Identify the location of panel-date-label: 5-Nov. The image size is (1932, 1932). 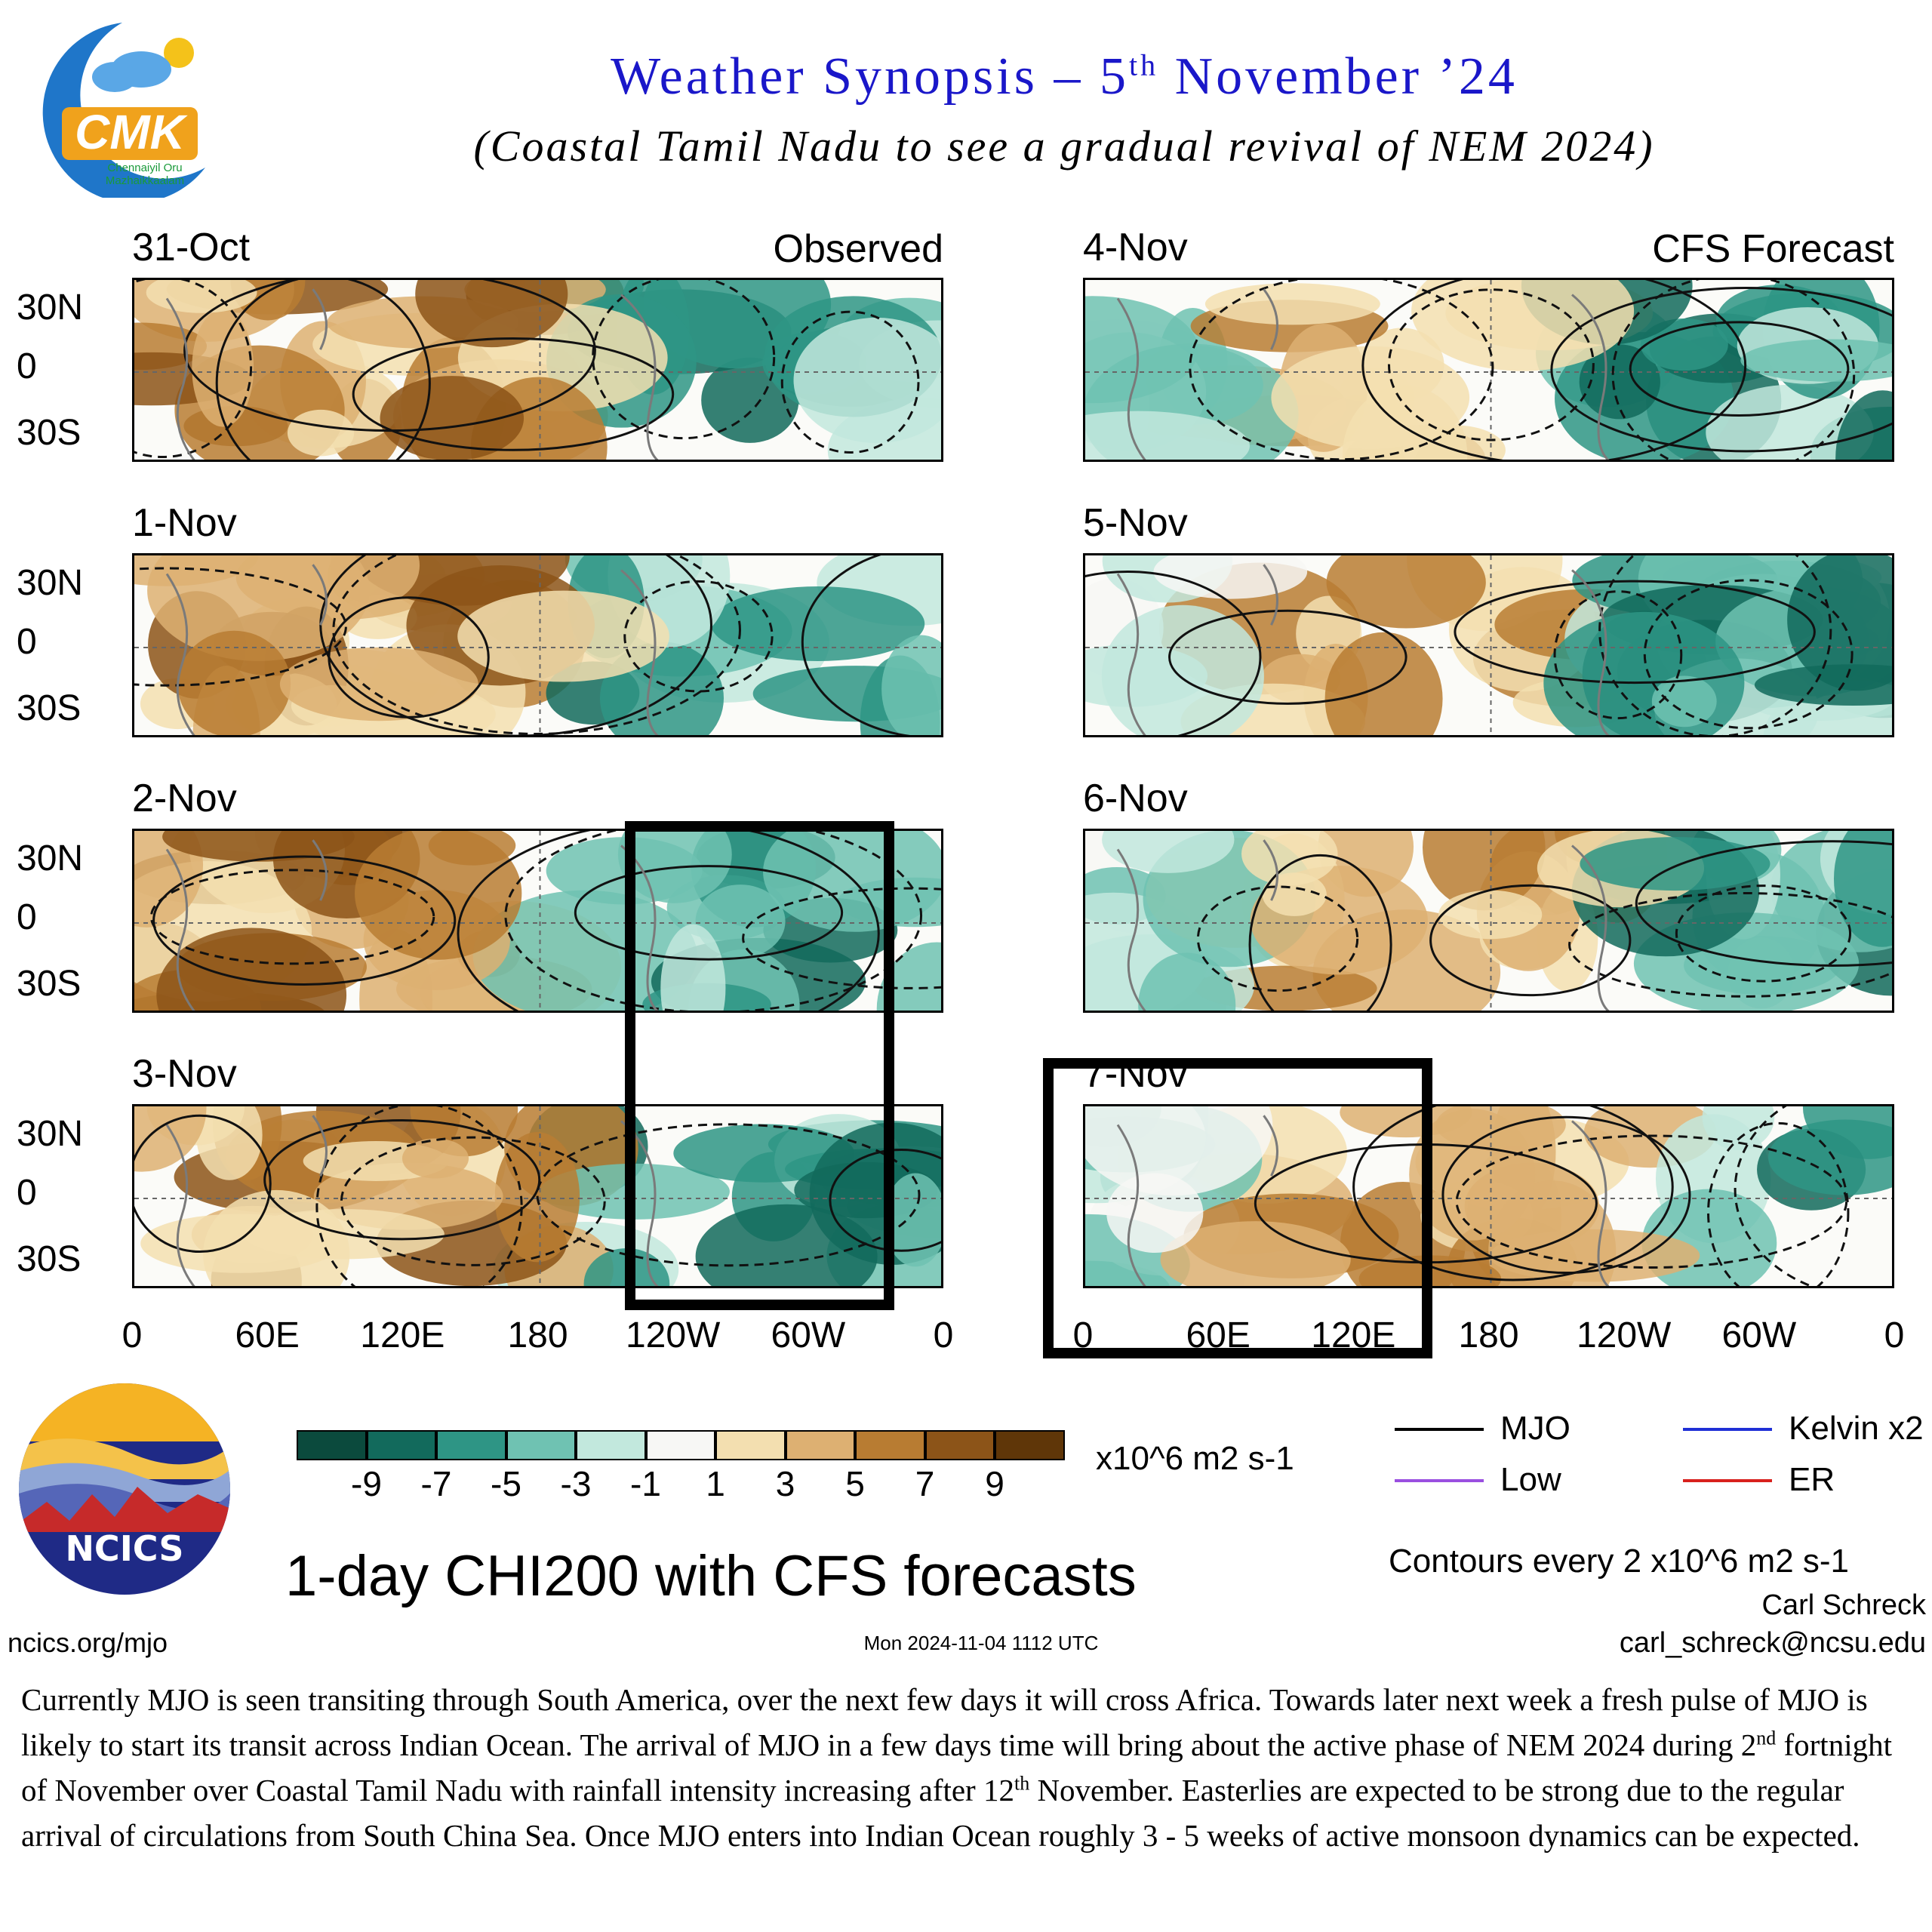
(1135, 523).